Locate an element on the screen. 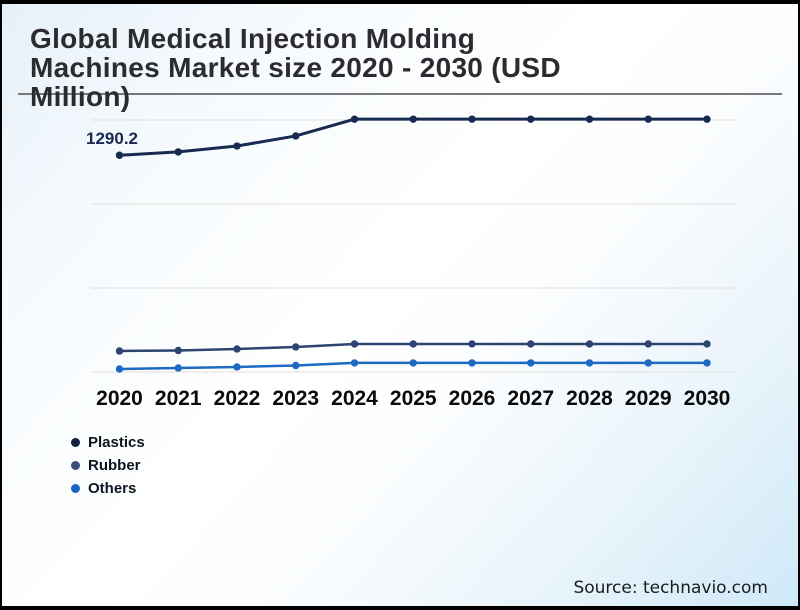 The height and width of the screenshot is (610, 800). x-axis-label-2030: 2030 is located at coordinates (707, 398).